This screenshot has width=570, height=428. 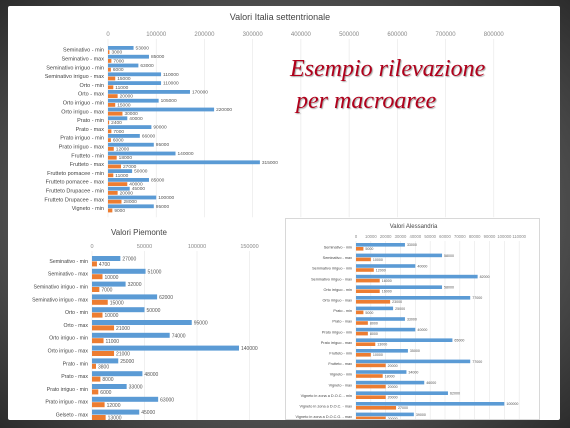 I want to click on data-label: 110000, so click(x=171, y=75).